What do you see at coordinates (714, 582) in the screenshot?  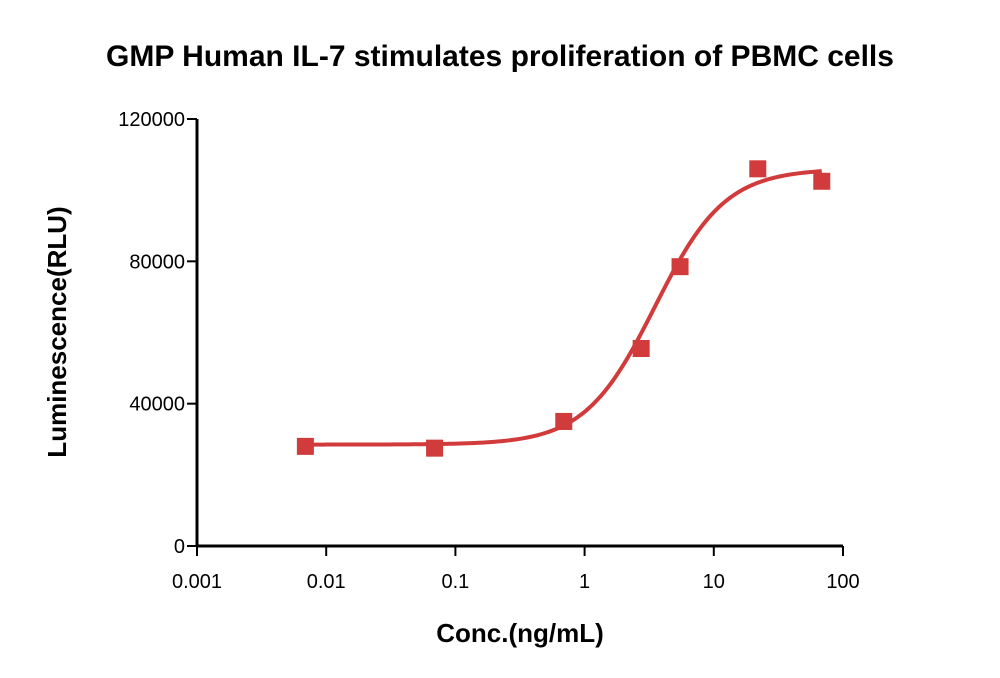 I see `x-tick-label: 10` at bounding box center [714, 582].